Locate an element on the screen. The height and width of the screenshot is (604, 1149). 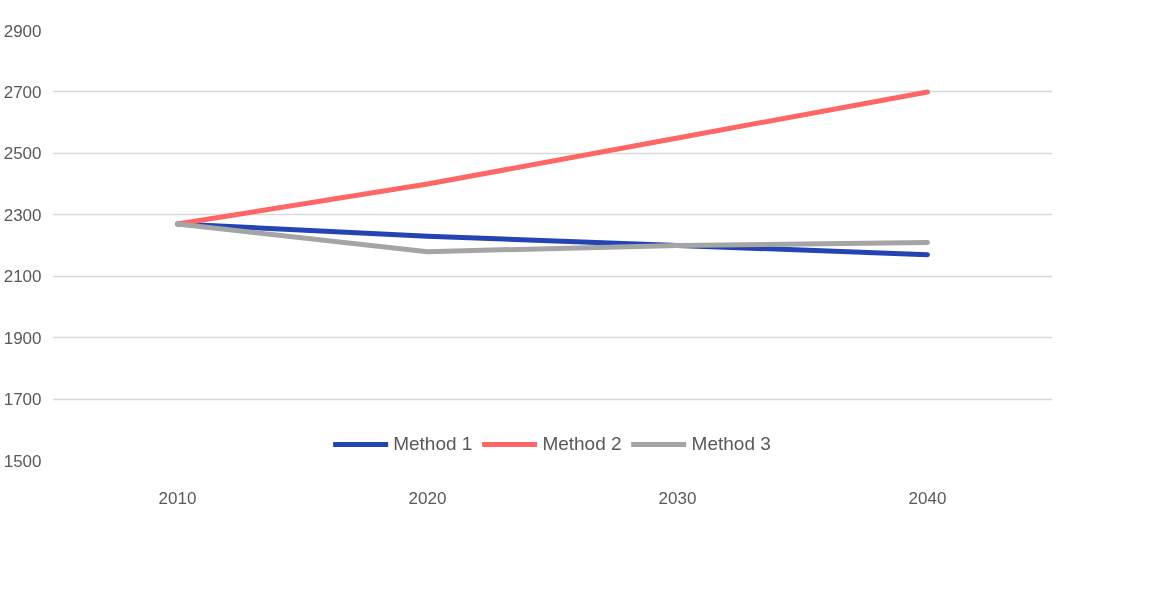
y-tick-label: 2300 is located at coordinates (22, 215).